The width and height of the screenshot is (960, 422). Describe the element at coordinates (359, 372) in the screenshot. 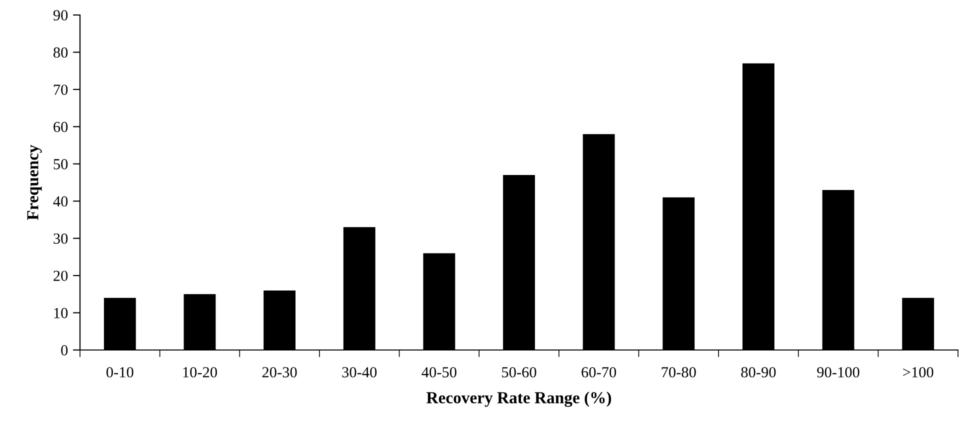

I see `x-tick-label: 30-40` at that location.